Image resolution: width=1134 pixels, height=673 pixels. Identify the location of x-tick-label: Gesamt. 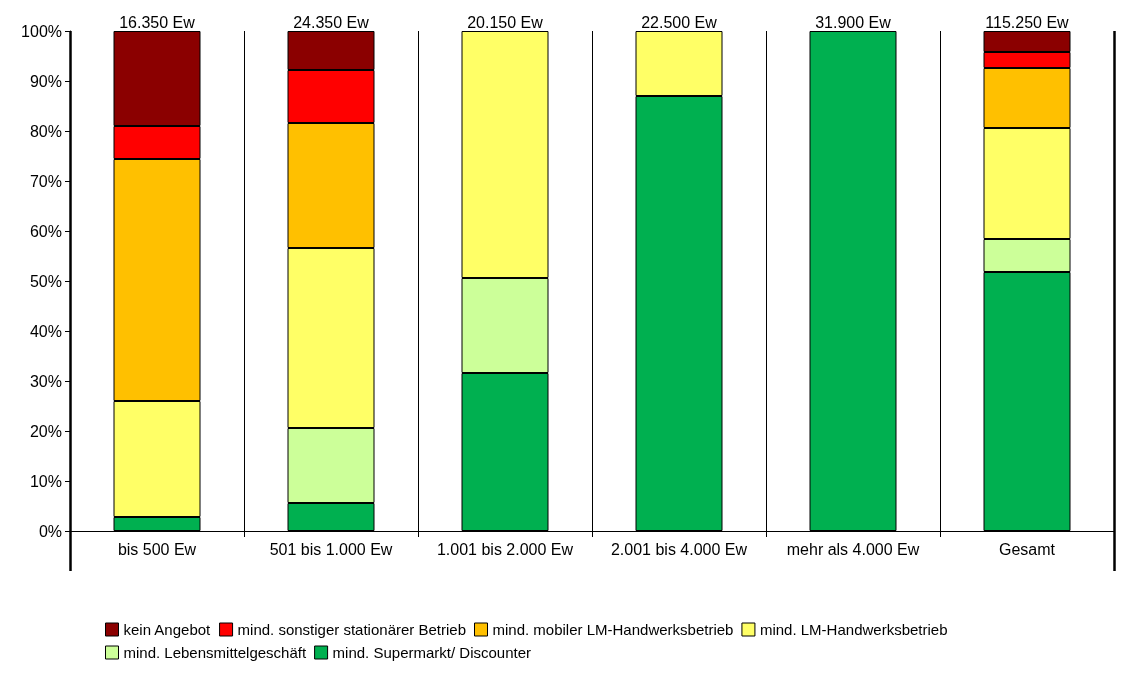
(1027, 549).